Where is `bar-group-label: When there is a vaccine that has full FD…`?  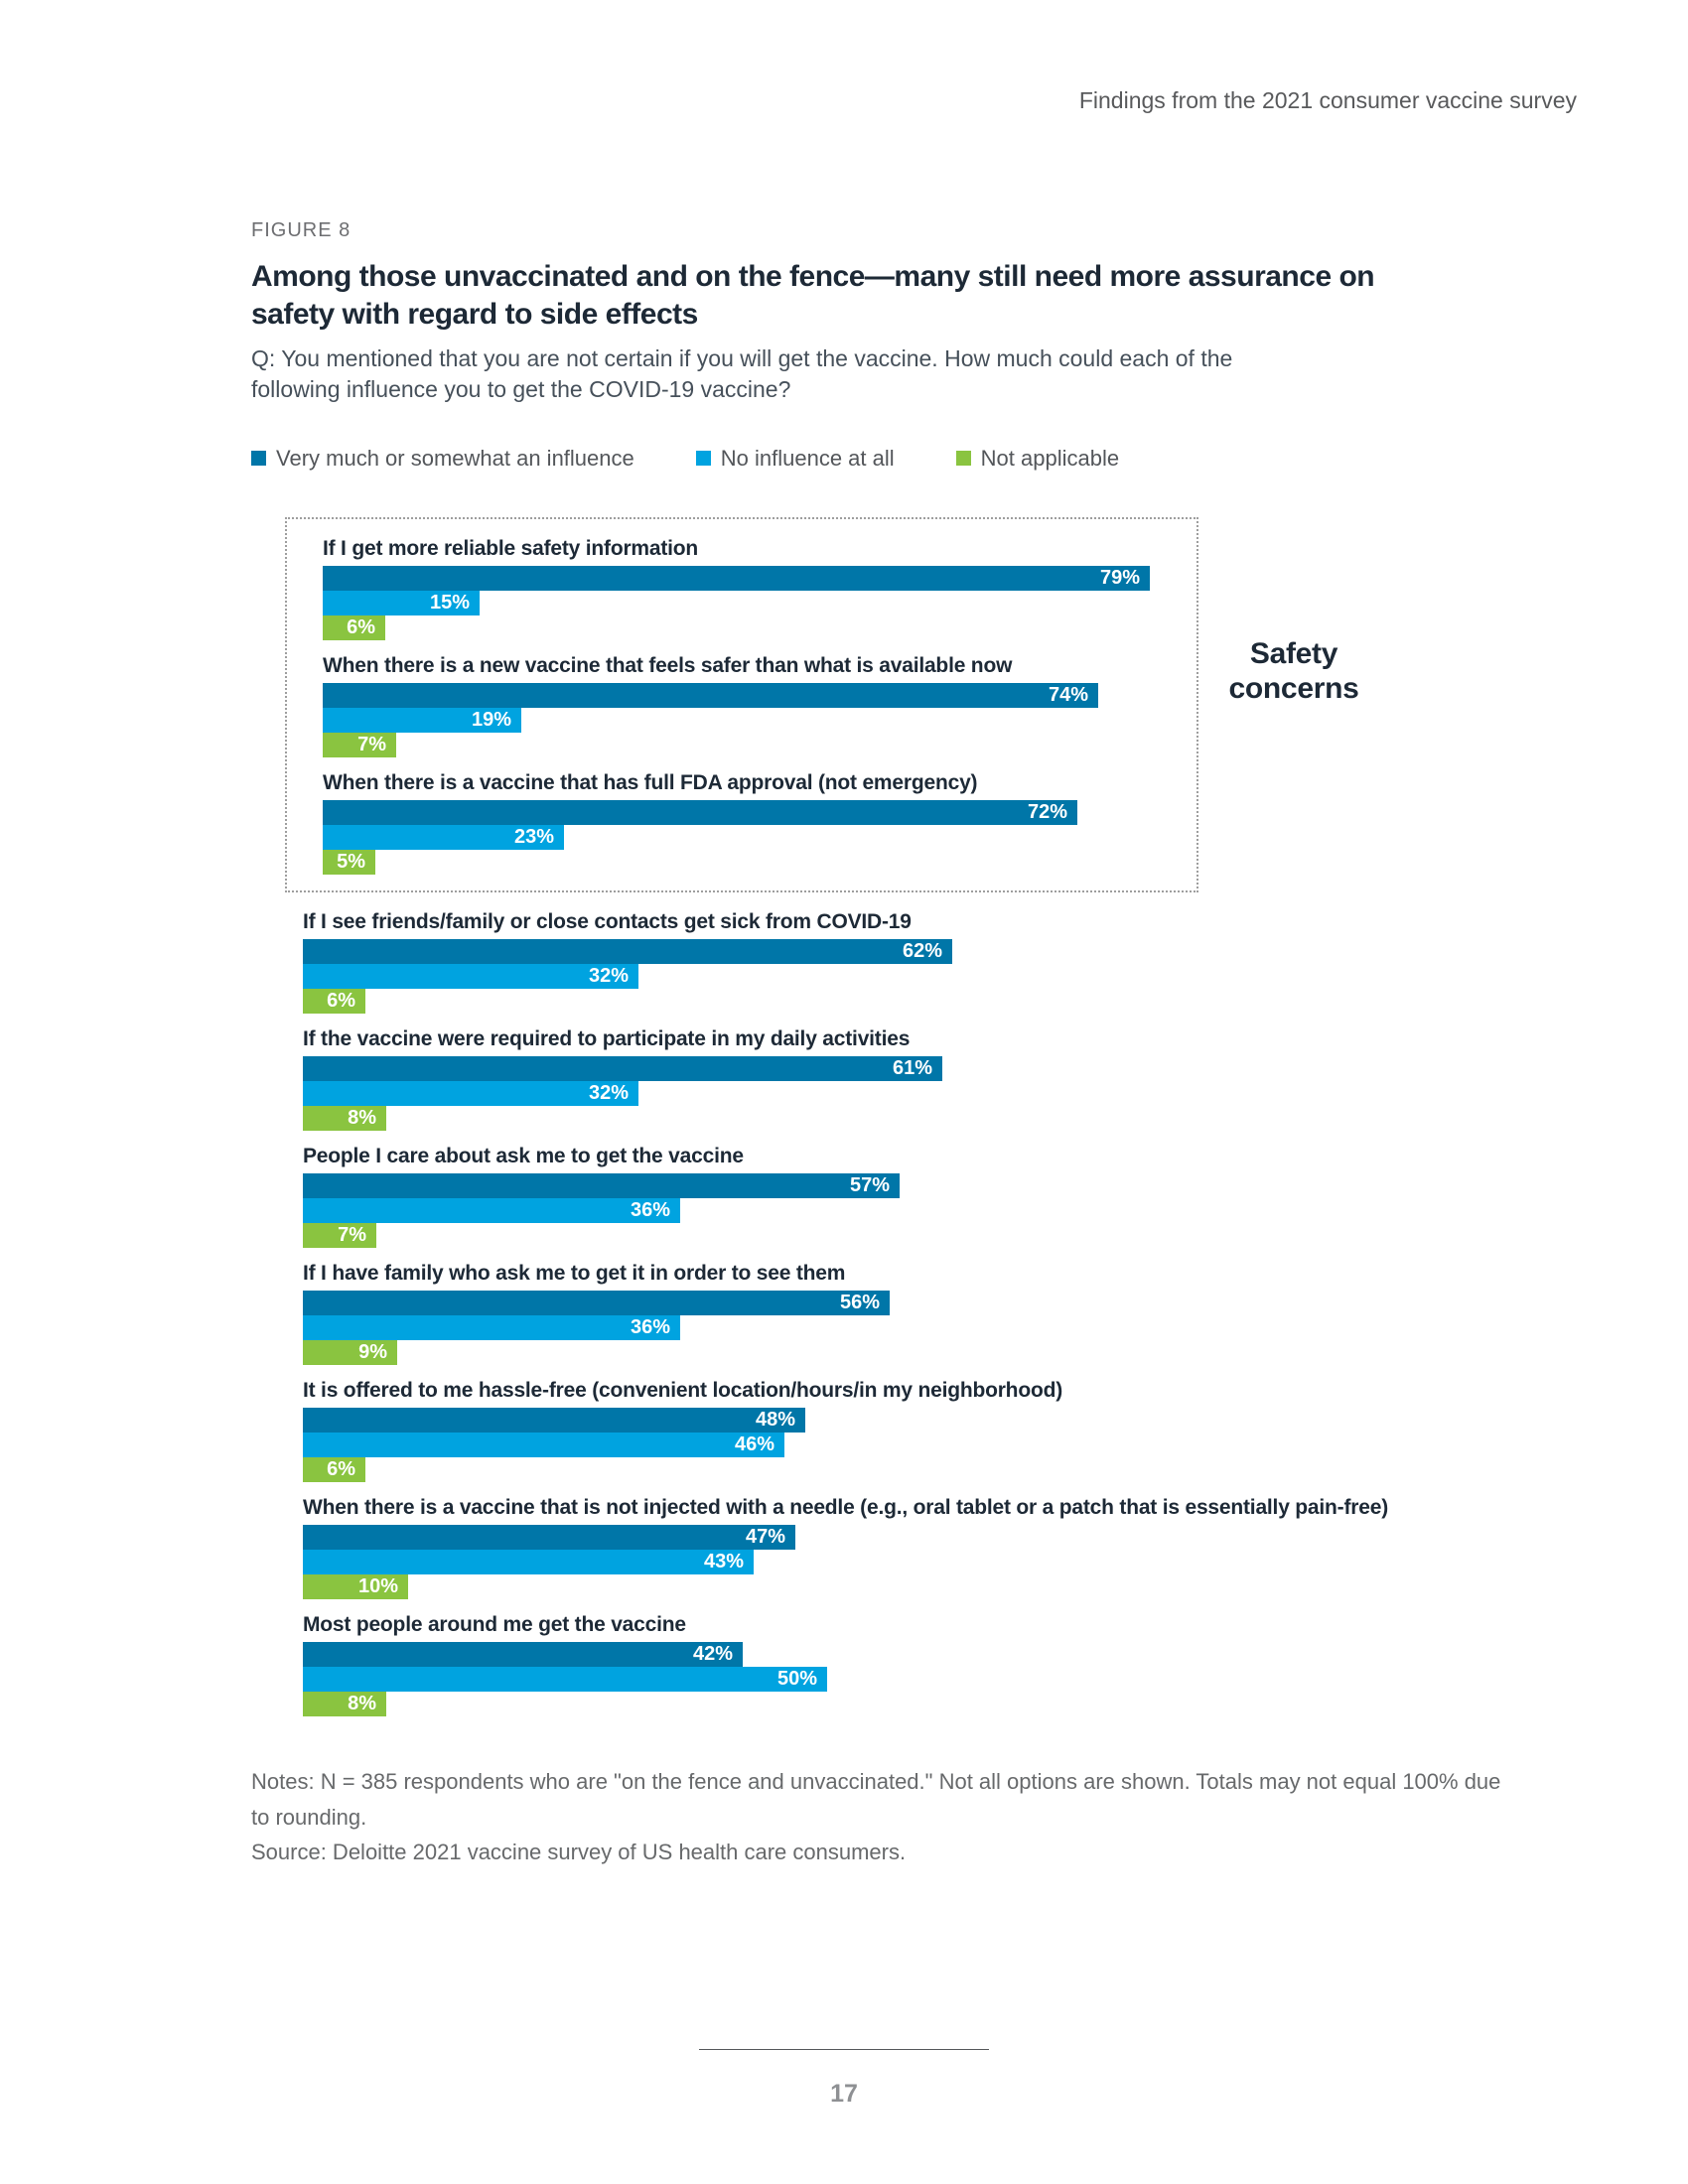 bar-group-label: When there is a vaccine that has full FD… is located at coordinates (650, 782).